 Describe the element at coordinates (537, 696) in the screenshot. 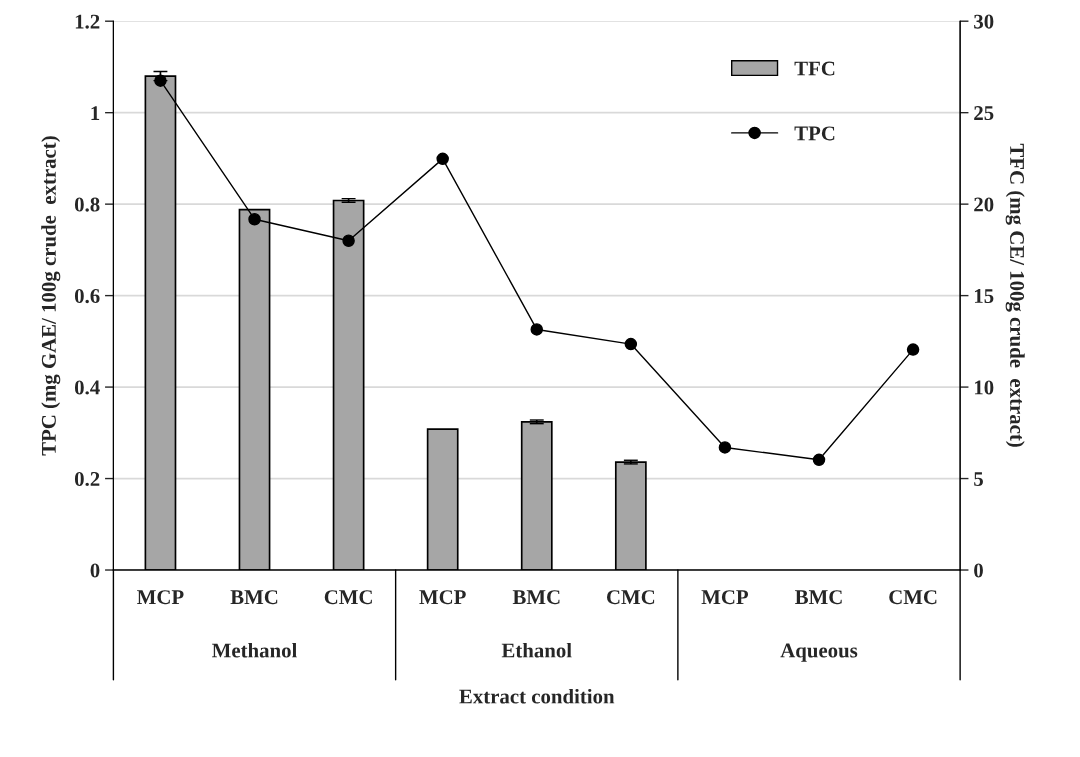

I see `x-axis-title: Extract condition` at that location.